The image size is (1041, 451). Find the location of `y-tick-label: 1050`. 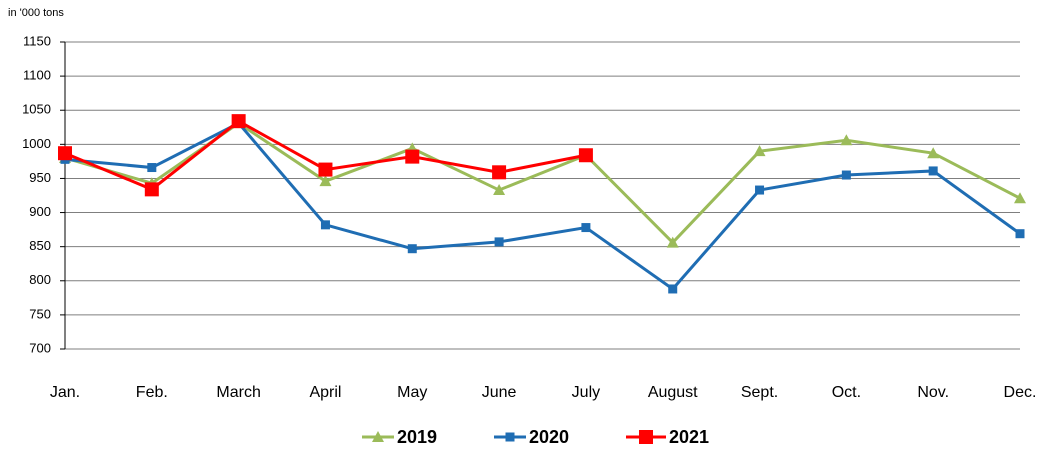

y-tick-label: 1050 is located at coordinates (36, 109).